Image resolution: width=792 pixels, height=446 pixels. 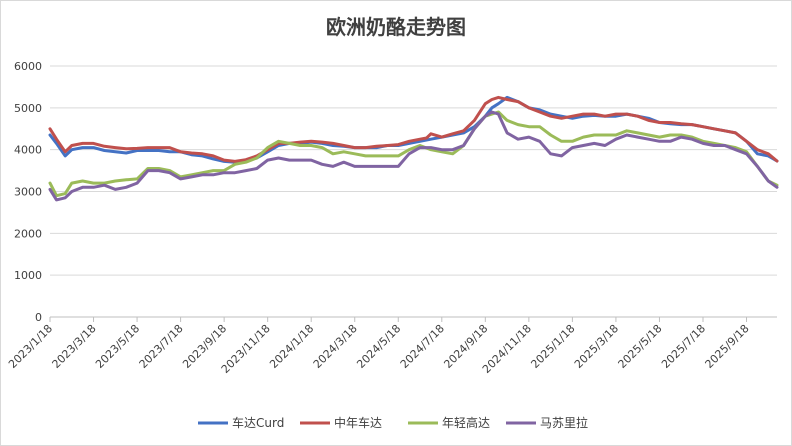 What do you see at coordinates (358, 422) in the screenshot?
I see `legend-label: 中年车达` at bounding box center [358, 422].